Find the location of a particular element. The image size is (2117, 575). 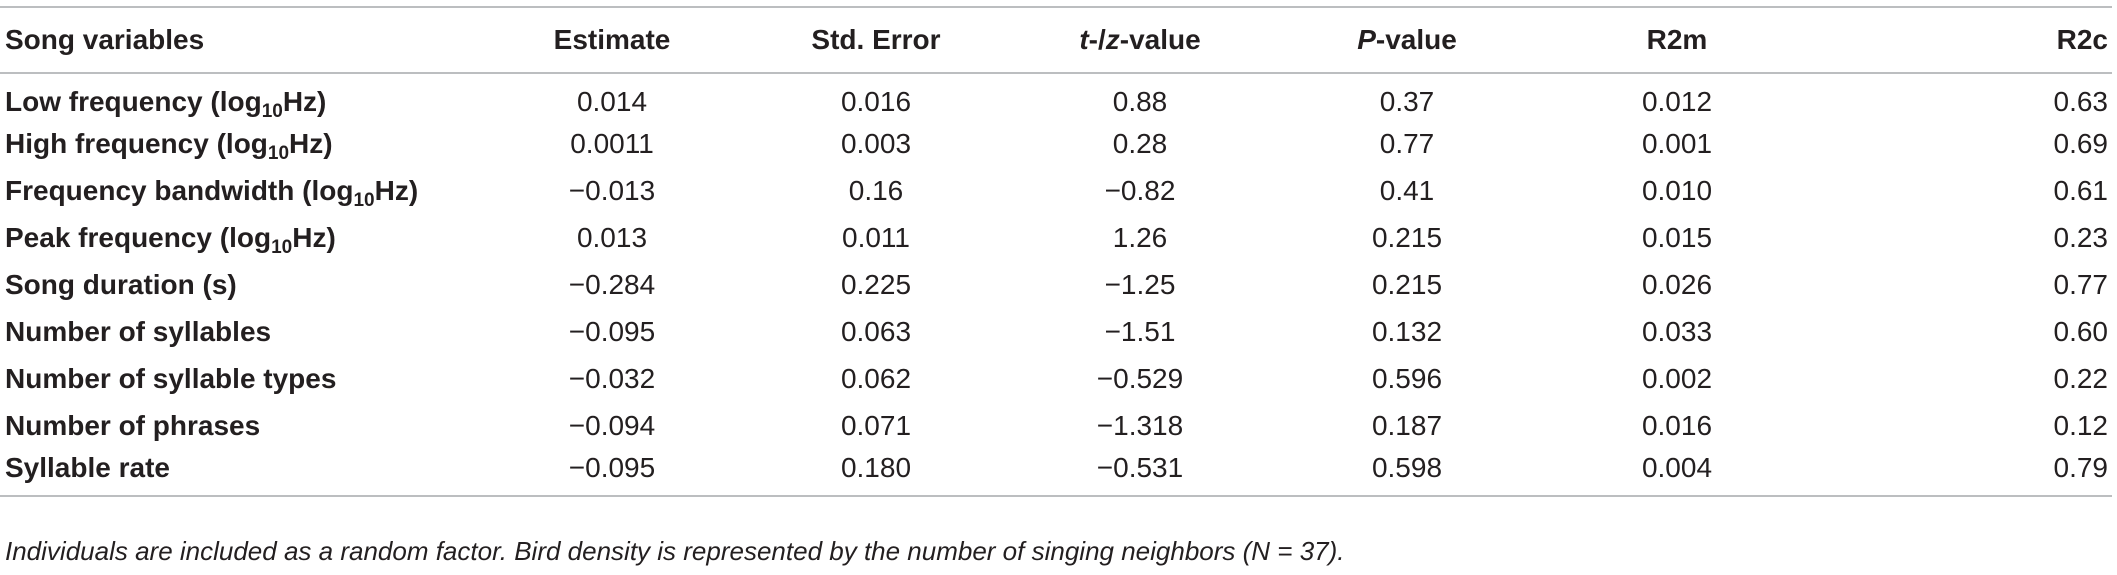

cell-estimate: 0.013 is located at coordinates (612, 237).